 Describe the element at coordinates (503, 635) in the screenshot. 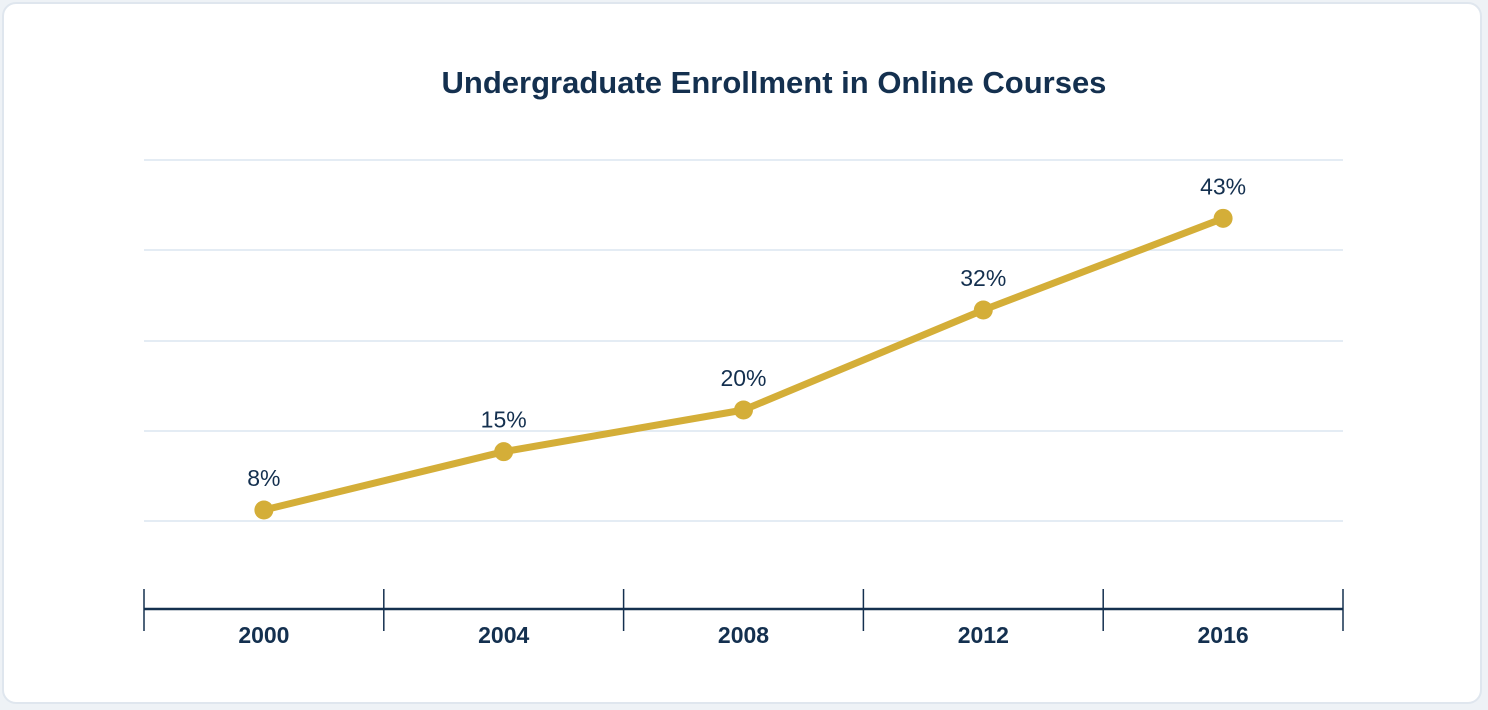

I see `x-tick-label: 2004` at that location.